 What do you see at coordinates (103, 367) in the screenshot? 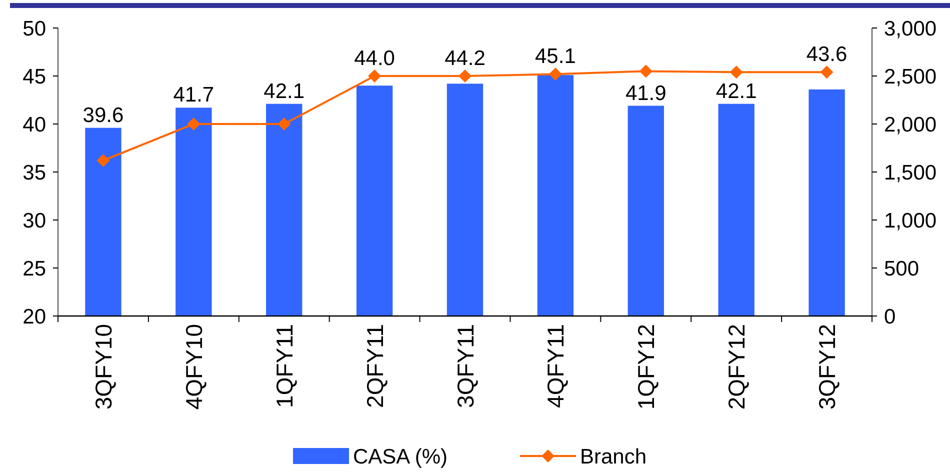
I see `x-tick-label: 3QFY10` at bounding box center [103, 367].